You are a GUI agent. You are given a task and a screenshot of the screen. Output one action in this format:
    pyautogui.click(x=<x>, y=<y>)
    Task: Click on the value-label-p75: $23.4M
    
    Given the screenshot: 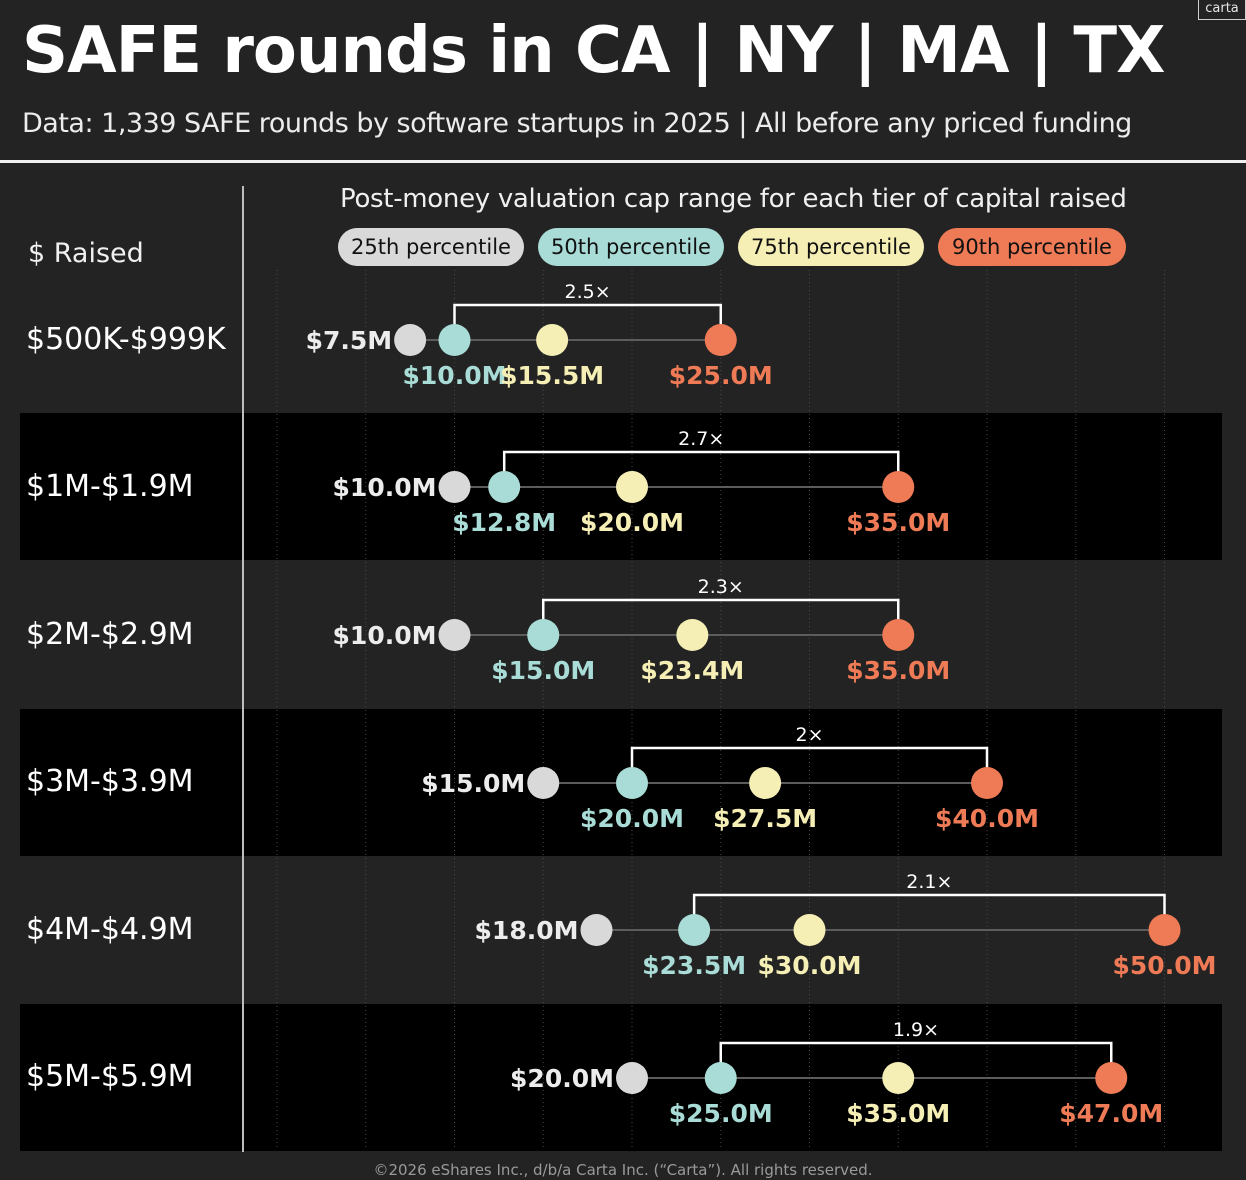 What is the action you would take?
    pyautogui.click(x=692, y=670)
    